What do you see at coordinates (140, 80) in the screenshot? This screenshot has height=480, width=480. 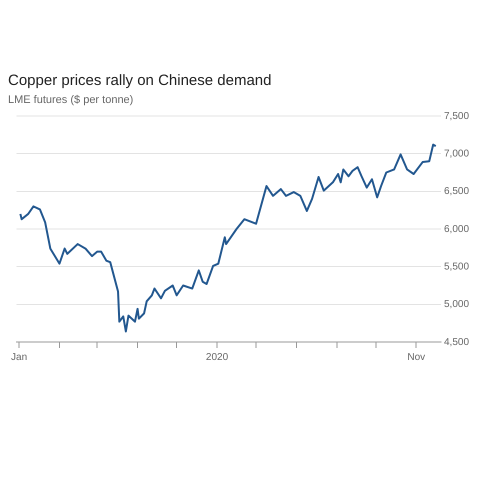 I see `chart-title: Copper prices rally on Chinese demand` at bounding box center [140, 80].